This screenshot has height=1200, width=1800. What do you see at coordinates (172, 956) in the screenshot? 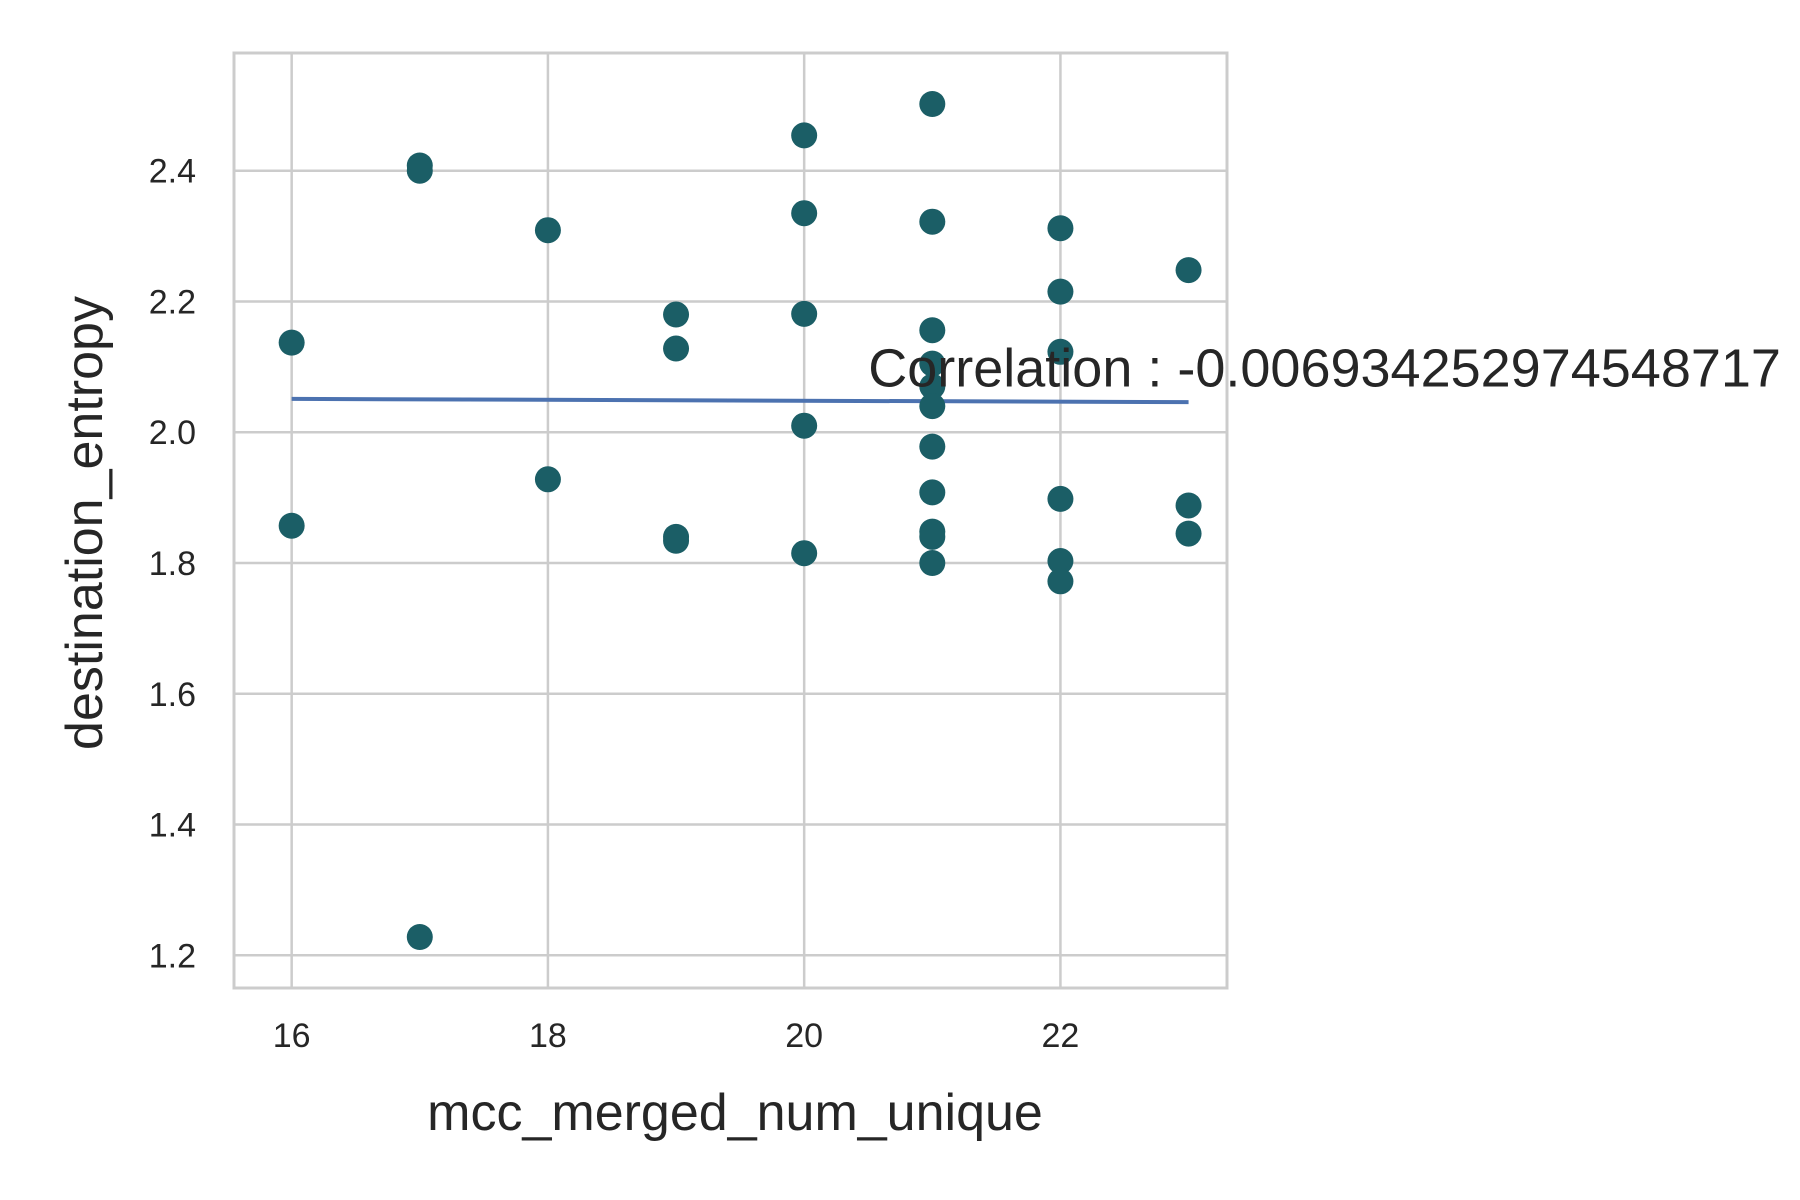
I see `y-tick-label: 1.2` at bounding box center [172, 956].